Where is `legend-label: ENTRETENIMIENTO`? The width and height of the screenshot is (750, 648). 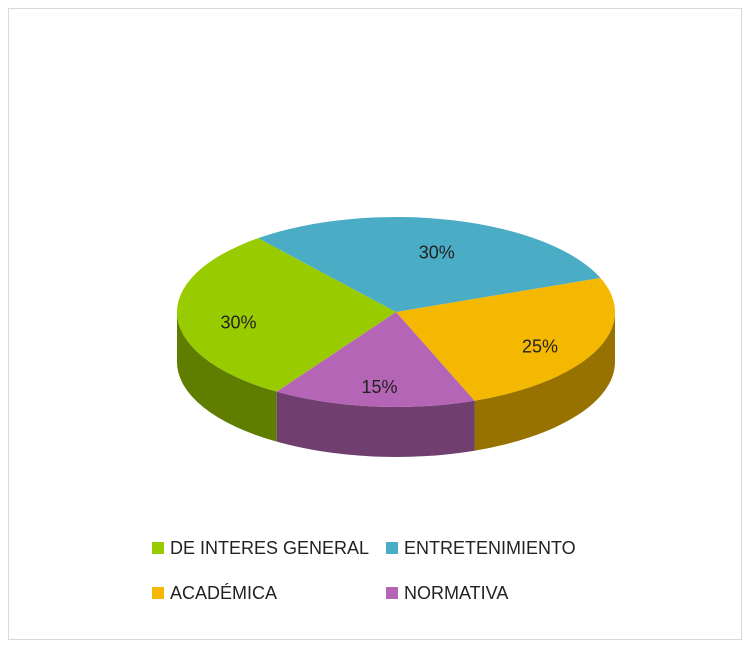
legend-label: ENTRETENIMIENTO is located at coordinates (490, 548).